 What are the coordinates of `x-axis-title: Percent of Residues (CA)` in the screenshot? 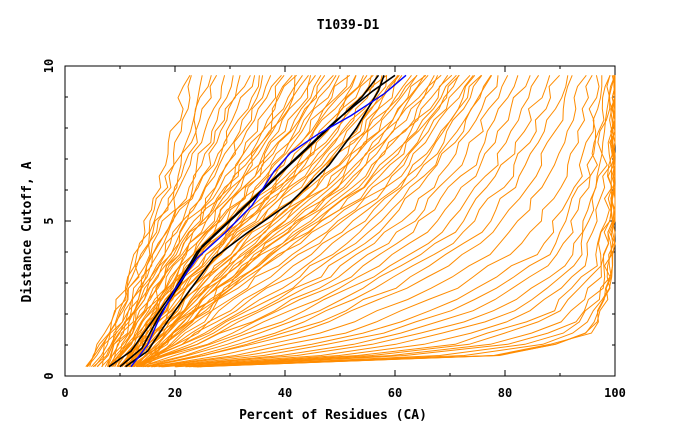 It's located at (333, 415).